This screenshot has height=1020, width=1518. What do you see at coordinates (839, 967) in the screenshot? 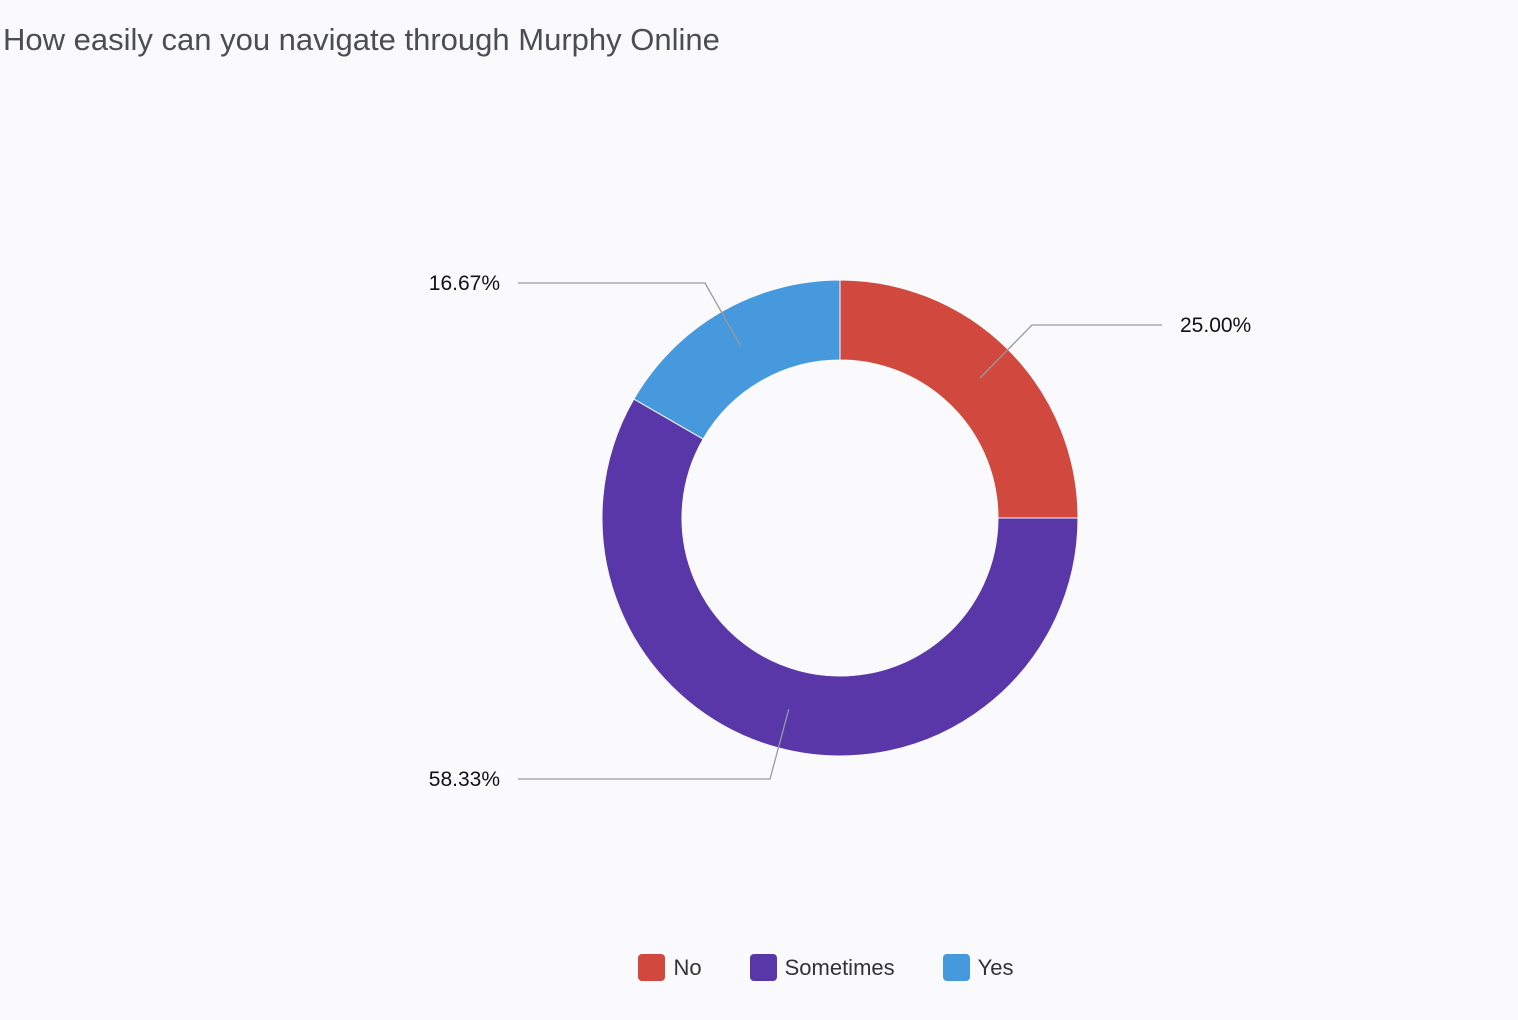
I see `legend-label: Sometimes` at bounding box center [839, 967].